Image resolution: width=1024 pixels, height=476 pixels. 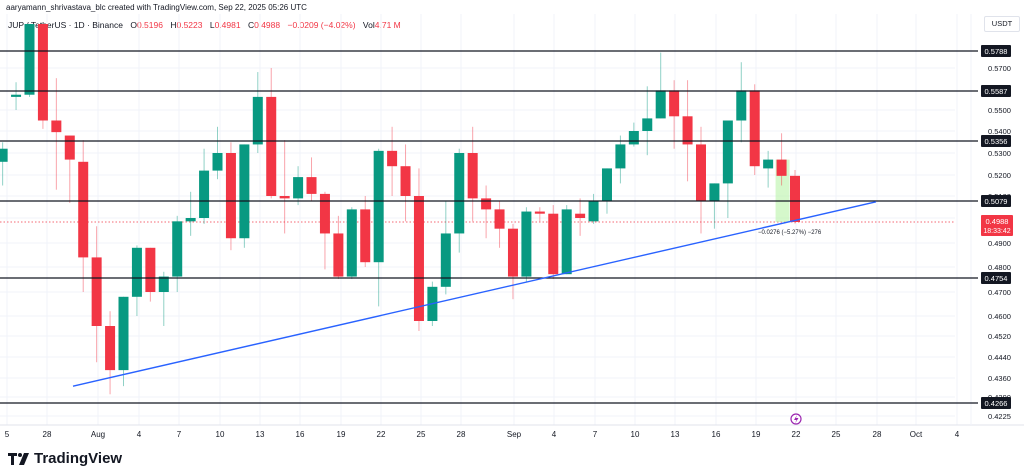 I want to click on symbol-title: JUP / TetherUS · 1D · Binance, so click(x=65, y=25).